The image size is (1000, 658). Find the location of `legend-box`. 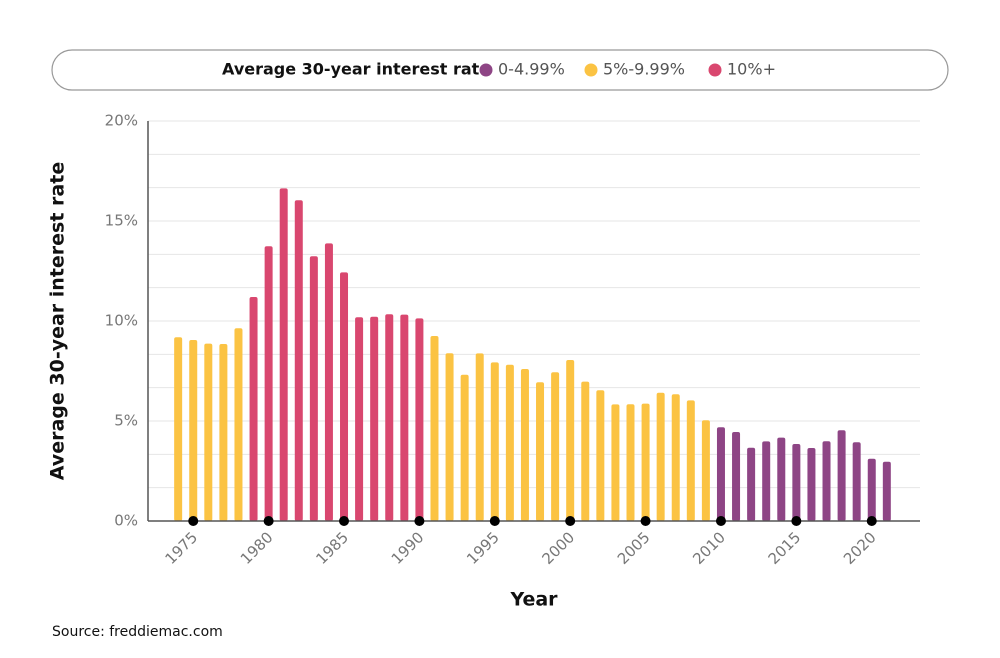

legend-box is located at coordinates (500, 70).